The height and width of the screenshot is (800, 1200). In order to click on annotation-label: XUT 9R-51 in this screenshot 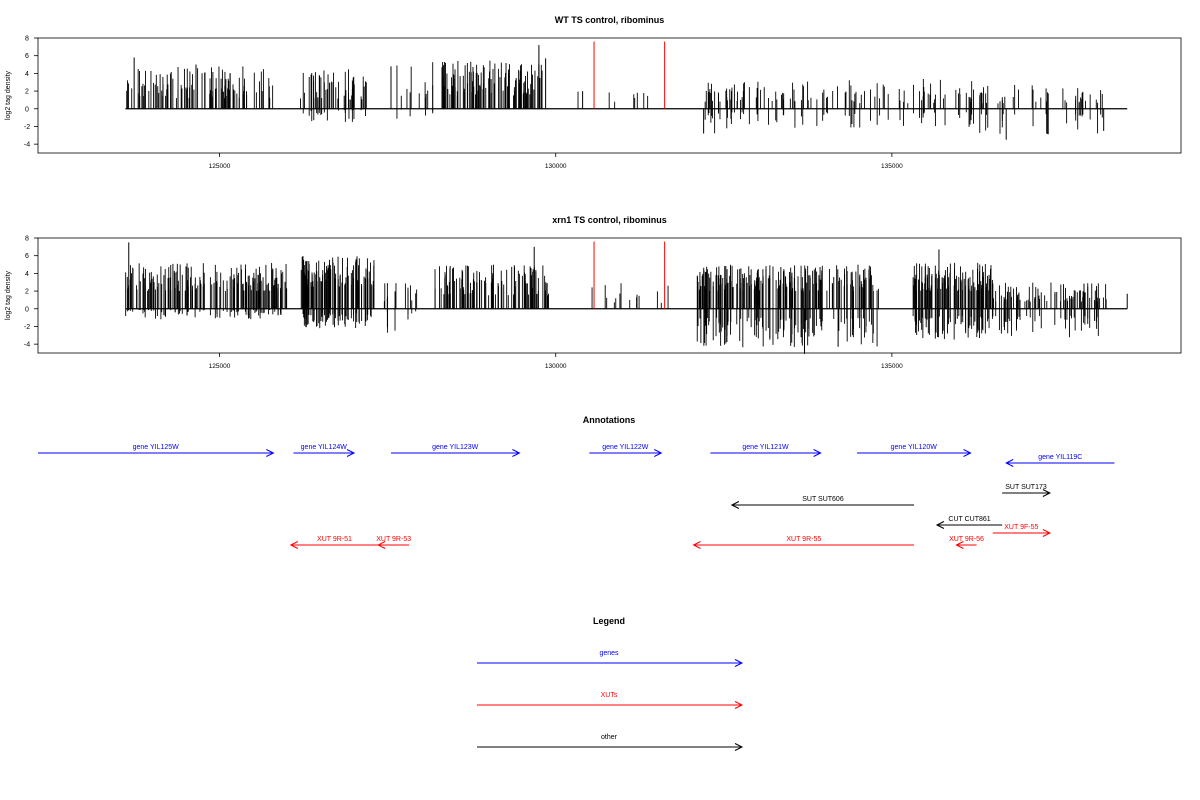, I will do `click(334, 539)`.